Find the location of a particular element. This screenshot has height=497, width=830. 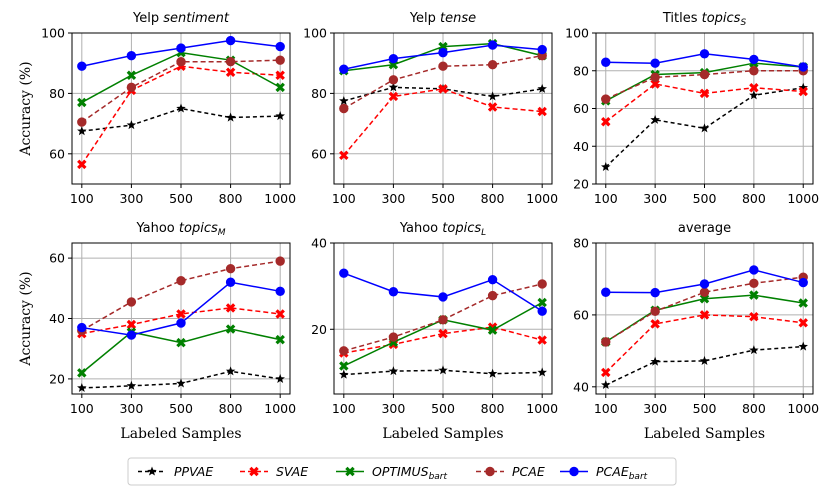

legend-entry-optimus-bart: OPTIMUSbart is located at coordinates (392, 473).